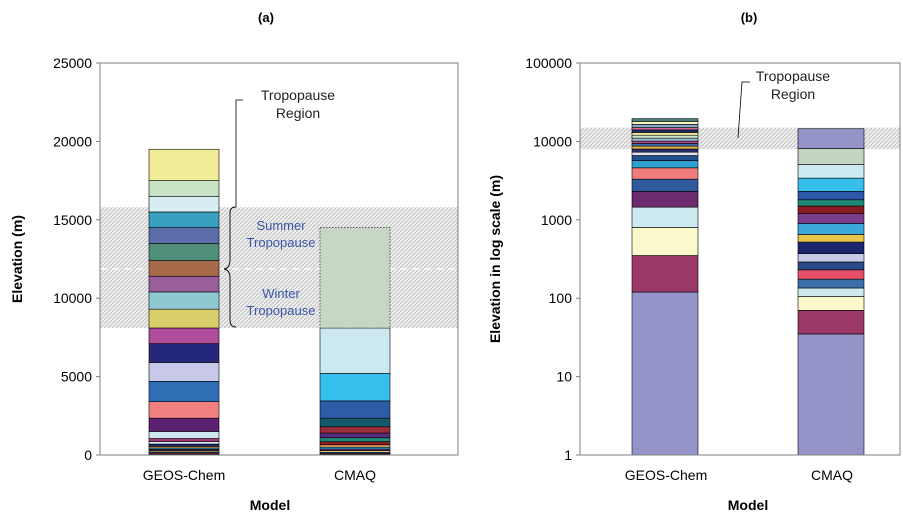 This screenshot has width=903, height=513. I want to click on panel-b-label: (b), so click(749, 17).